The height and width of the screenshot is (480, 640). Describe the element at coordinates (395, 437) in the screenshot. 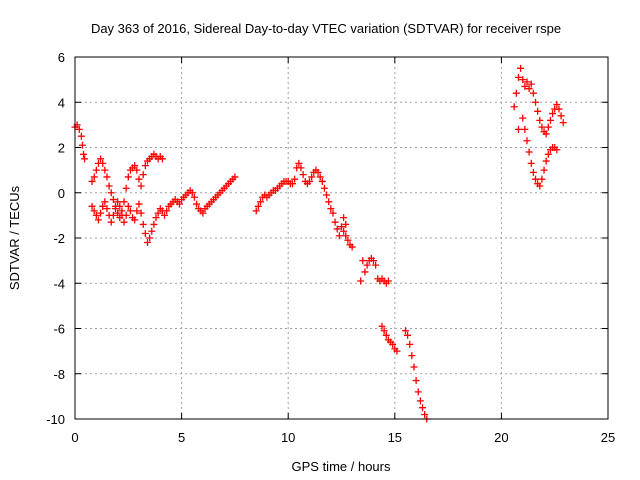

I see `x-tick-label: 15` at that location.